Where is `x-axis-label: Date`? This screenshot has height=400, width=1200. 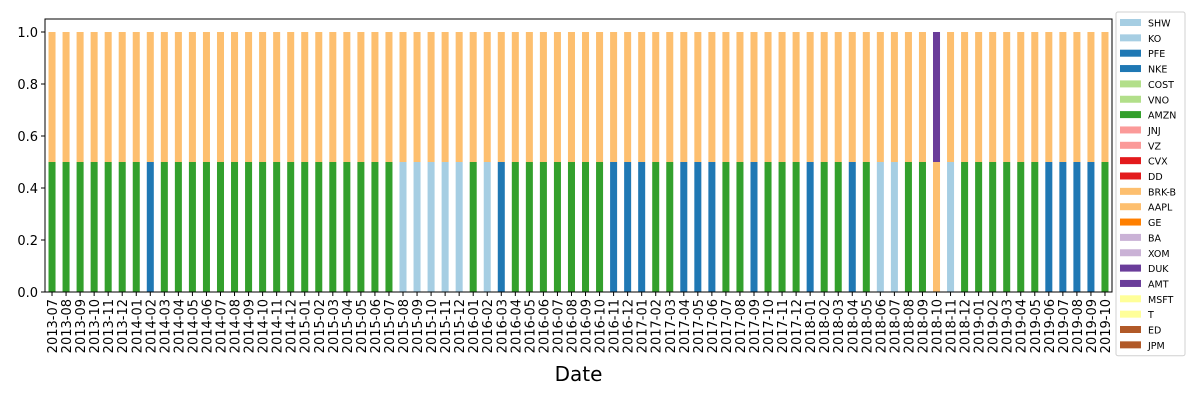 x-axis-label: Date is located at coordinates (579, 374).